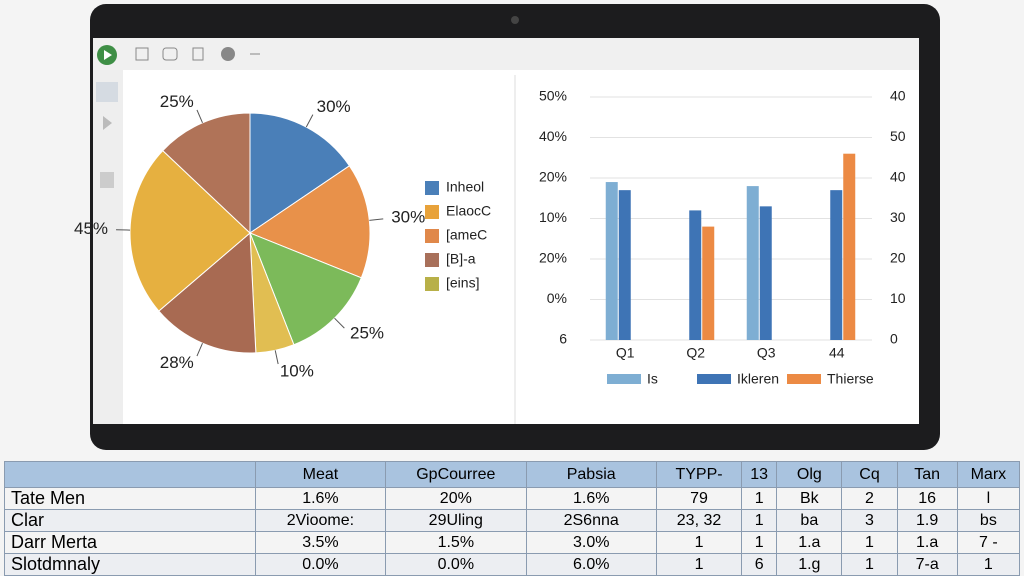 The image size is (1024, 576). What do you see at coordinates (563, 339) in the screenshot?
I see `y-tick-label: 6` at bounding box center [563, 339].